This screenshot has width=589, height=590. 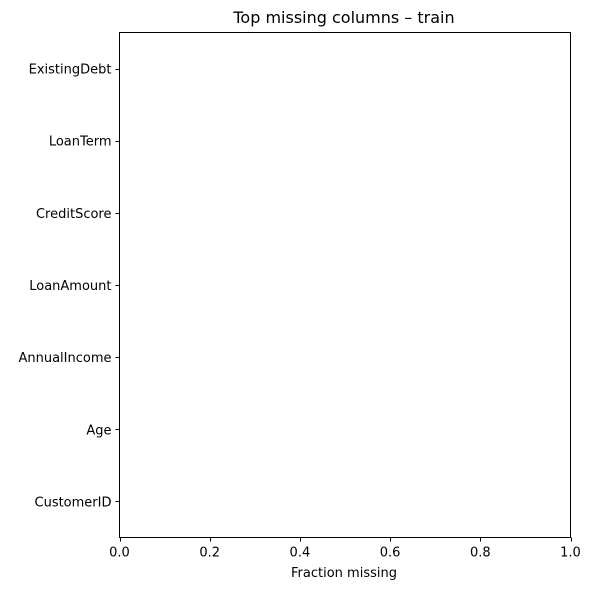 What do you see at coordinates (480, 553) in the screenshot?
I see `x-tick-label: 0.8` at bounding box center [480, 553].